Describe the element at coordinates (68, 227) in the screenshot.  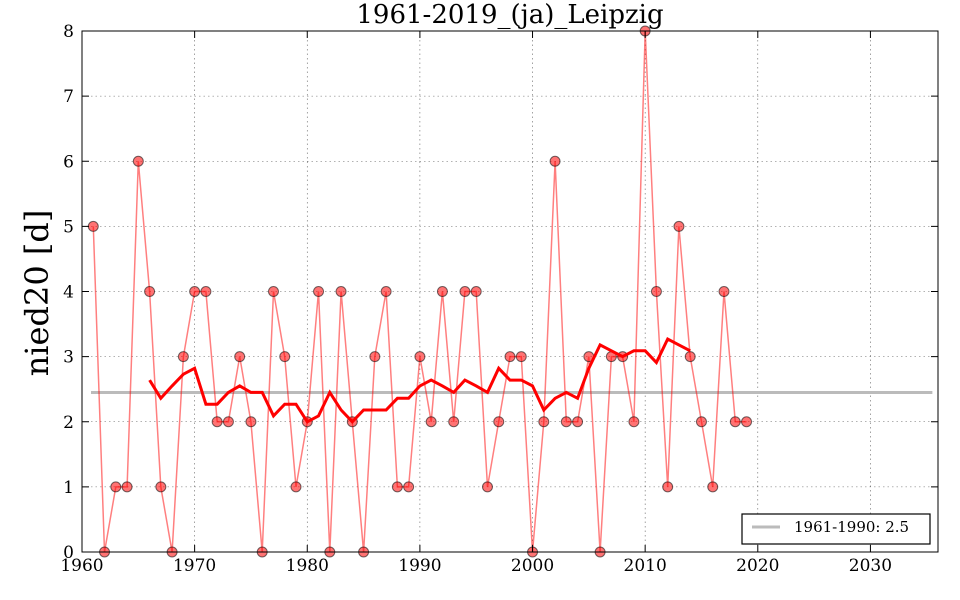
I see `y-tick-label: 5` at that location.